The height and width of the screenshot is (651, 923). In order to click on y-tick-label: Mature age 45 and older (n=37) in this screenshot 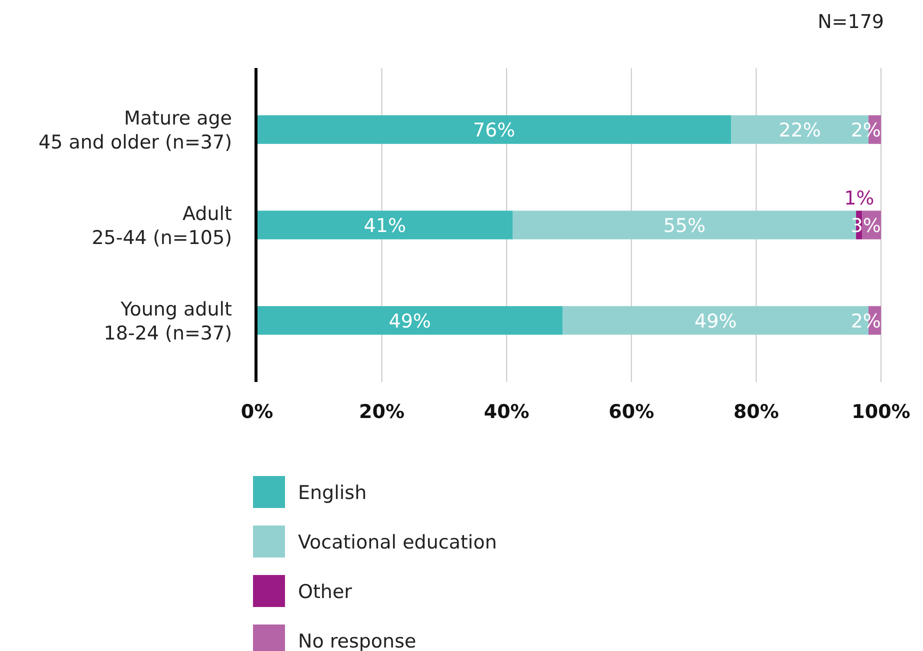, I will do `click(135, 131)`.